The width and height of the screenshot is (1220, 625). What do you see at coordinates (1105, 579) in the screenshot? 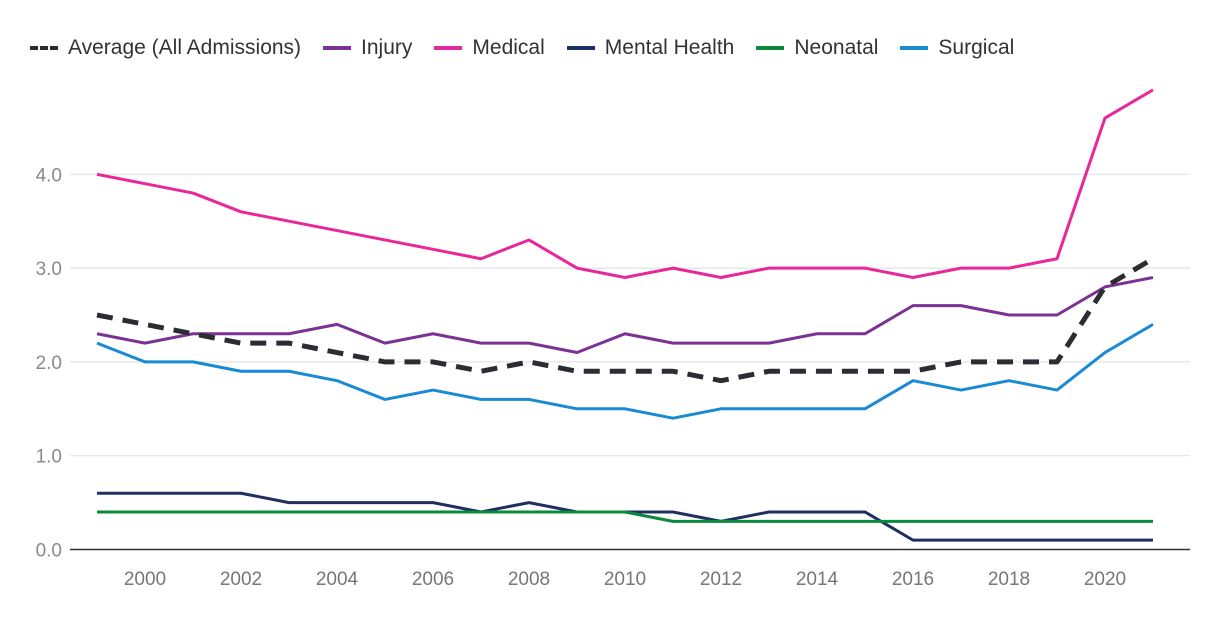
I see `x-tick-label: 2020` at bounding box center [1105, 579].